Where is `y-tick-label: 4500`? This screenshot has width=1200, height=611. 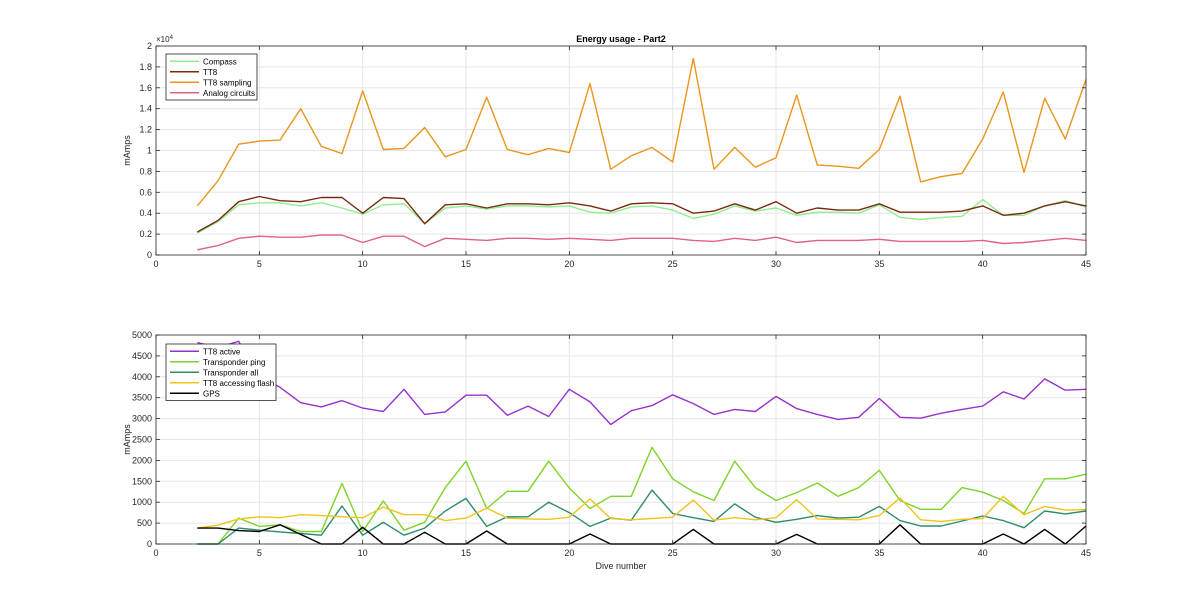
y-tick-label: 4500 is located at coordinates (142, 356).